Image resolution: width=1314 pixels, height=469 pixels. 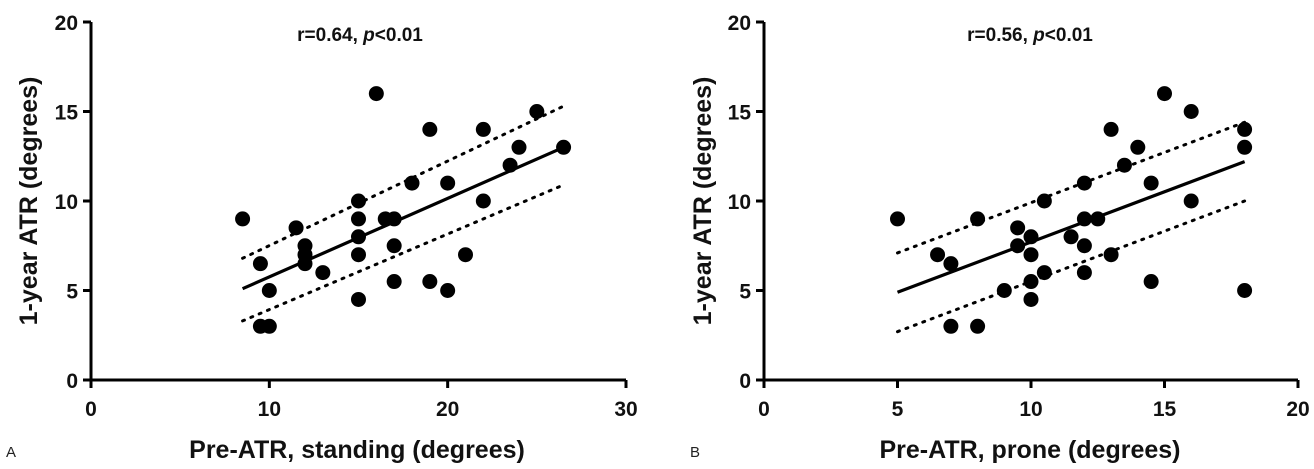 What do you see at coordinates (1030, 450) in the screenshot?
I see `panel-b-x-axis-title: Pre-ATR, prone (degrees)` at bounding box center [1030, 450].